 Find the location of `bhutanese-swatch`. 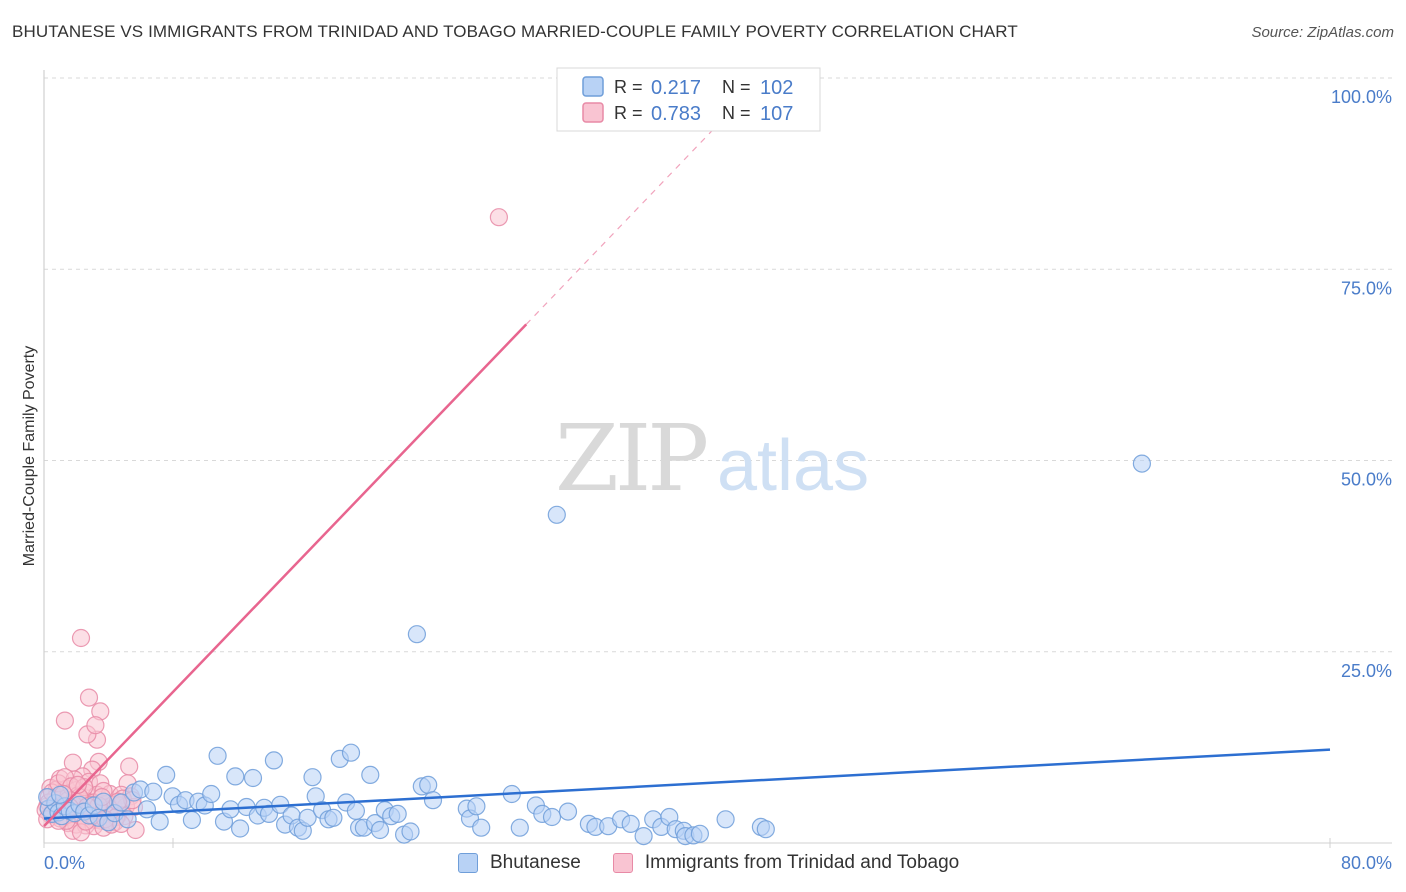

bhutanese-swatch is located at coordinates (468, 863).